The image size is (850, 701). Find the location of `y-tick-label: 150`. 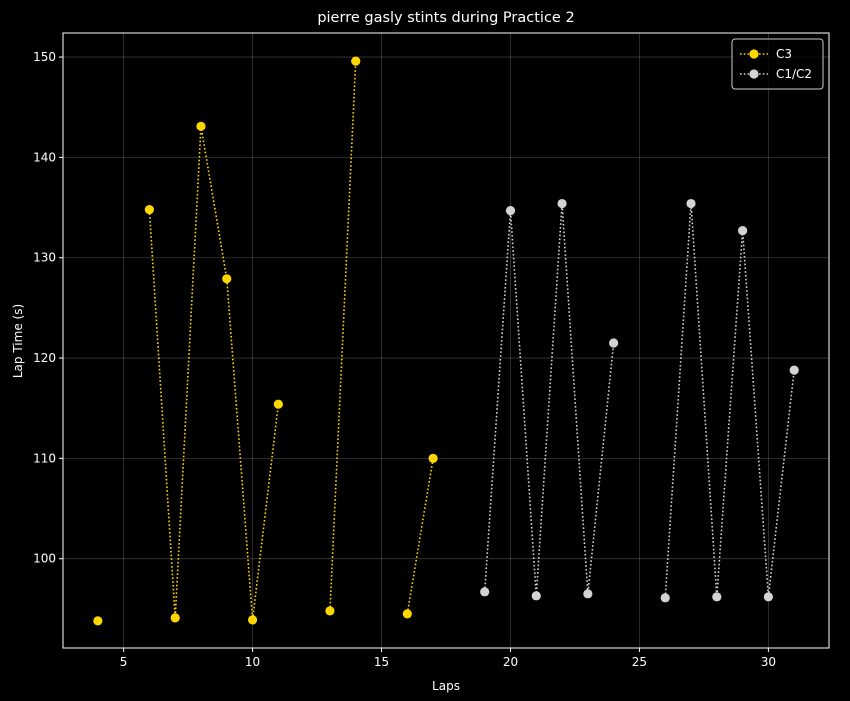

y-tick-label: 150 is located at coordinates (44, 57).